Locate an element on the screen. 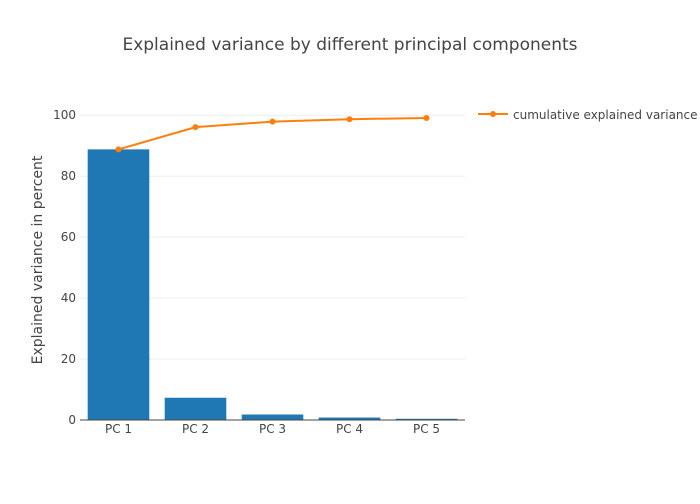 This screenshot has width=700, height=504. y-tick-label: 80 is located at coordinates (68, 176).